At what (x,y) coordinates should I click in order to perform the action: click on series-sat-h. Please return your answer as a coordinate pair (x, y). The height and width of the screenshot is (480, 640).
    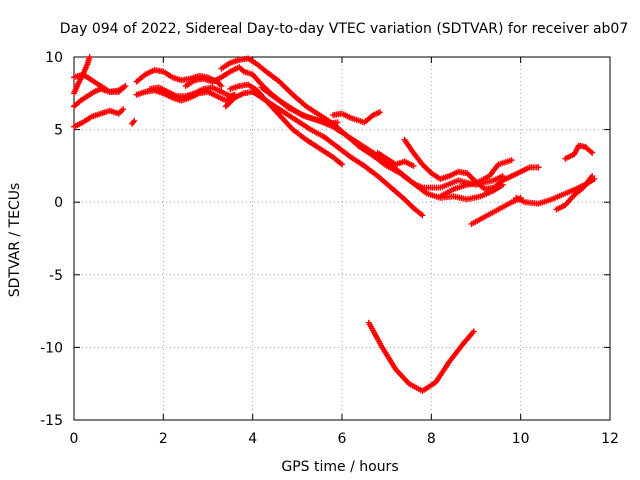
    Looking at the image, I should click on (192, 92).